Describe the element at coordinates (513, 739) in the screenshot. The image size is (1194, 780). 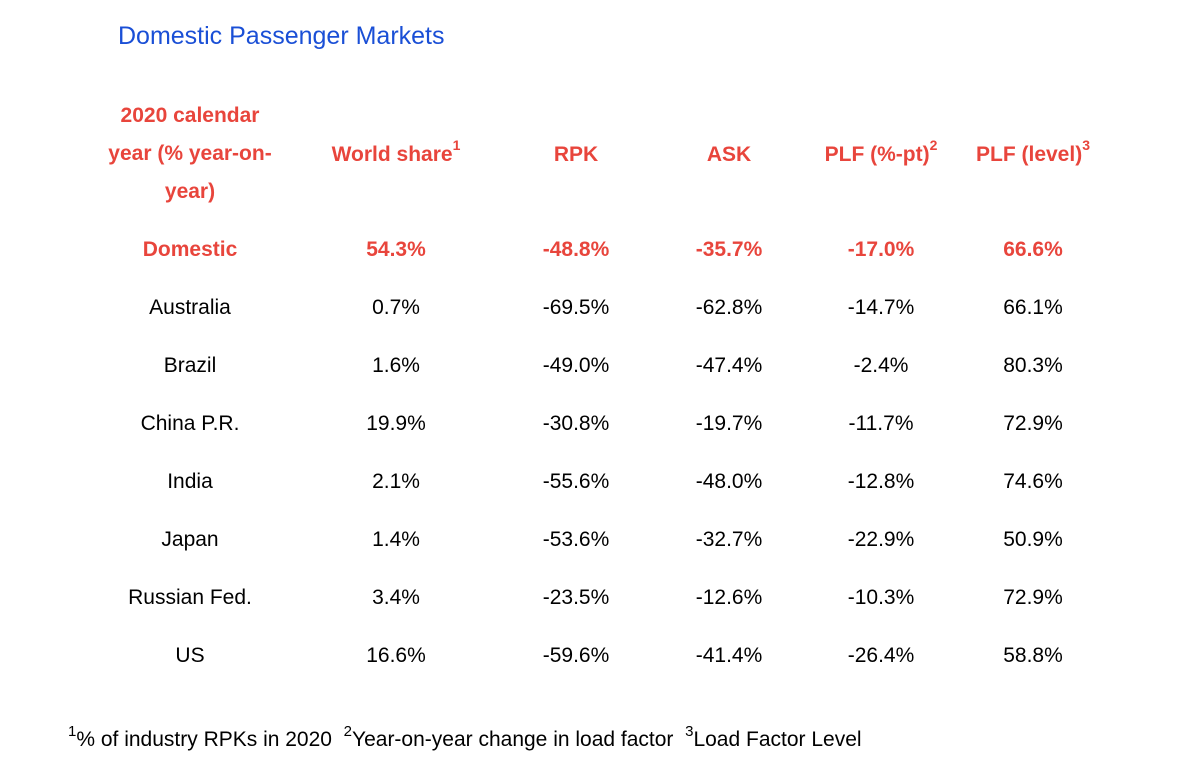
I see `footnote-text: Year-on-year change in load factor` at that location.